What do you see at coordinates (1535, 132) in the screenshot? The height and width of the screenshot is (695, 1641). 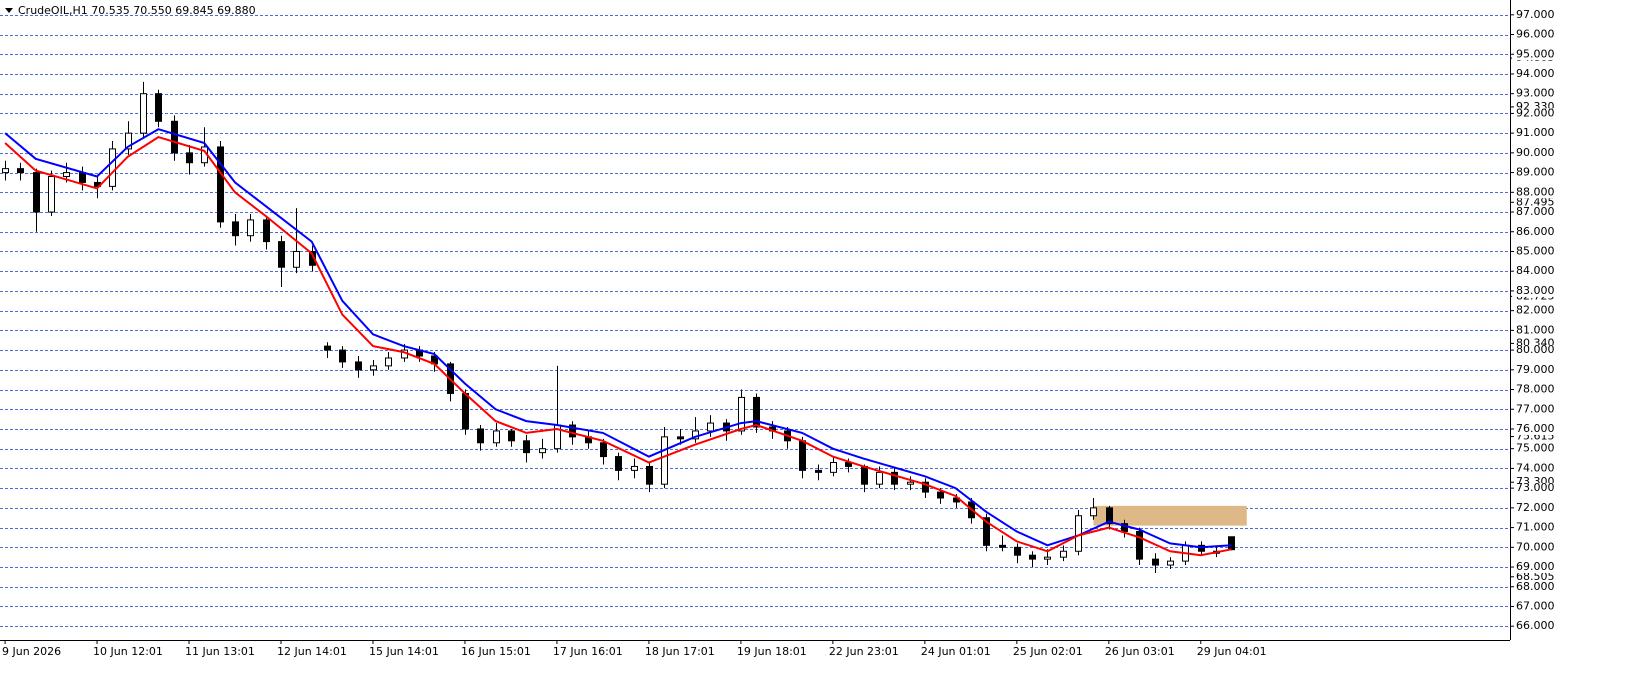 I see `y-tick-label: 91.000` at bounding box center [1535, 132].